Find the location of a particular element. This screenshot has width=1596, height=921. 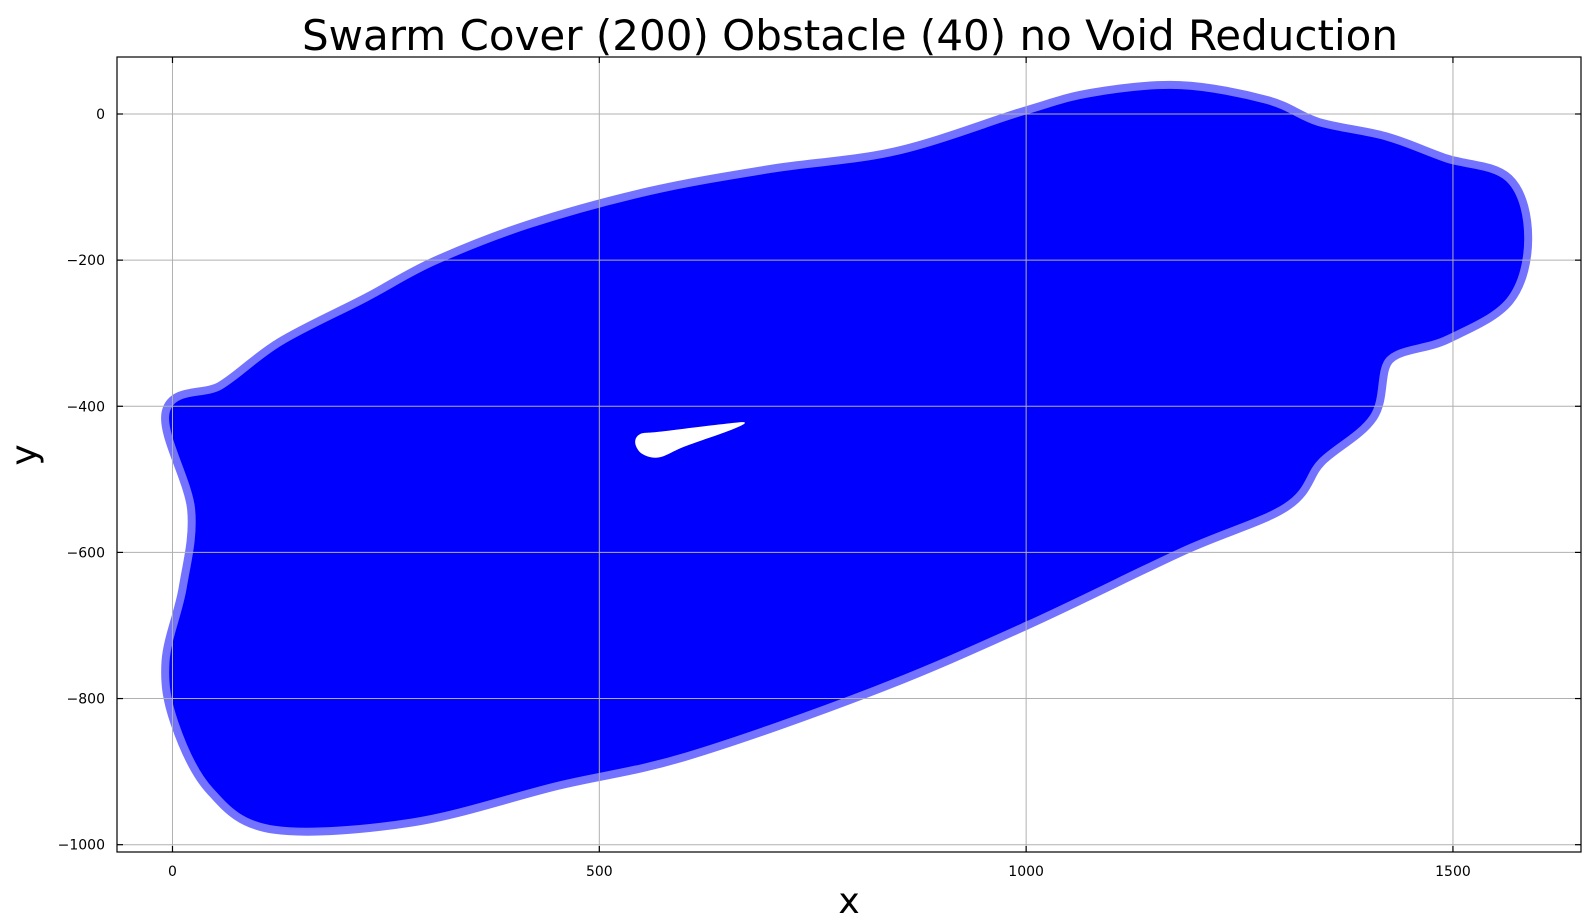

x-tick-label: 500 is located at coordinates (599, 872).